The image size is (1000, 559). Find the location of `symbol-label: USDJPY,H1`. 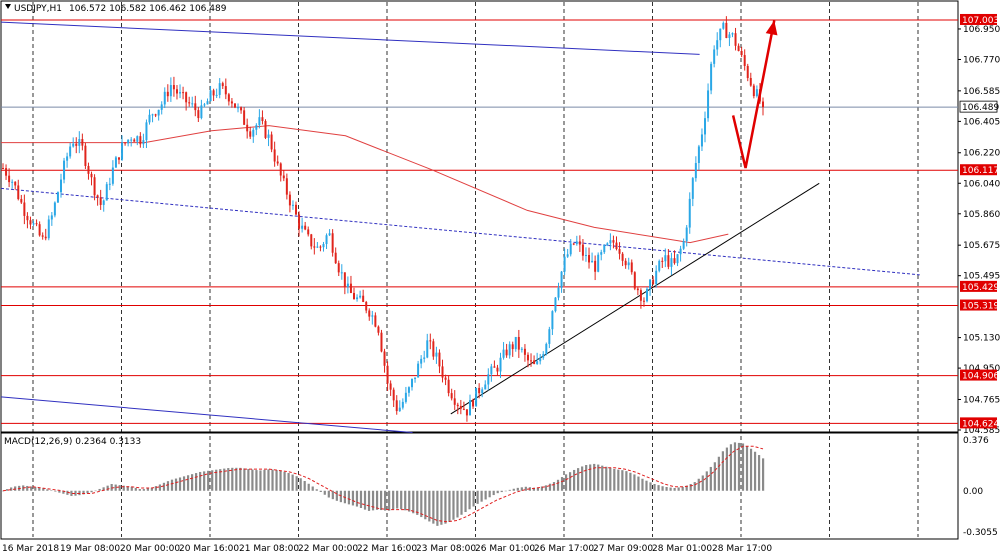

symbol-label: USDJPY,H1 is located at coordinates (38, 9).